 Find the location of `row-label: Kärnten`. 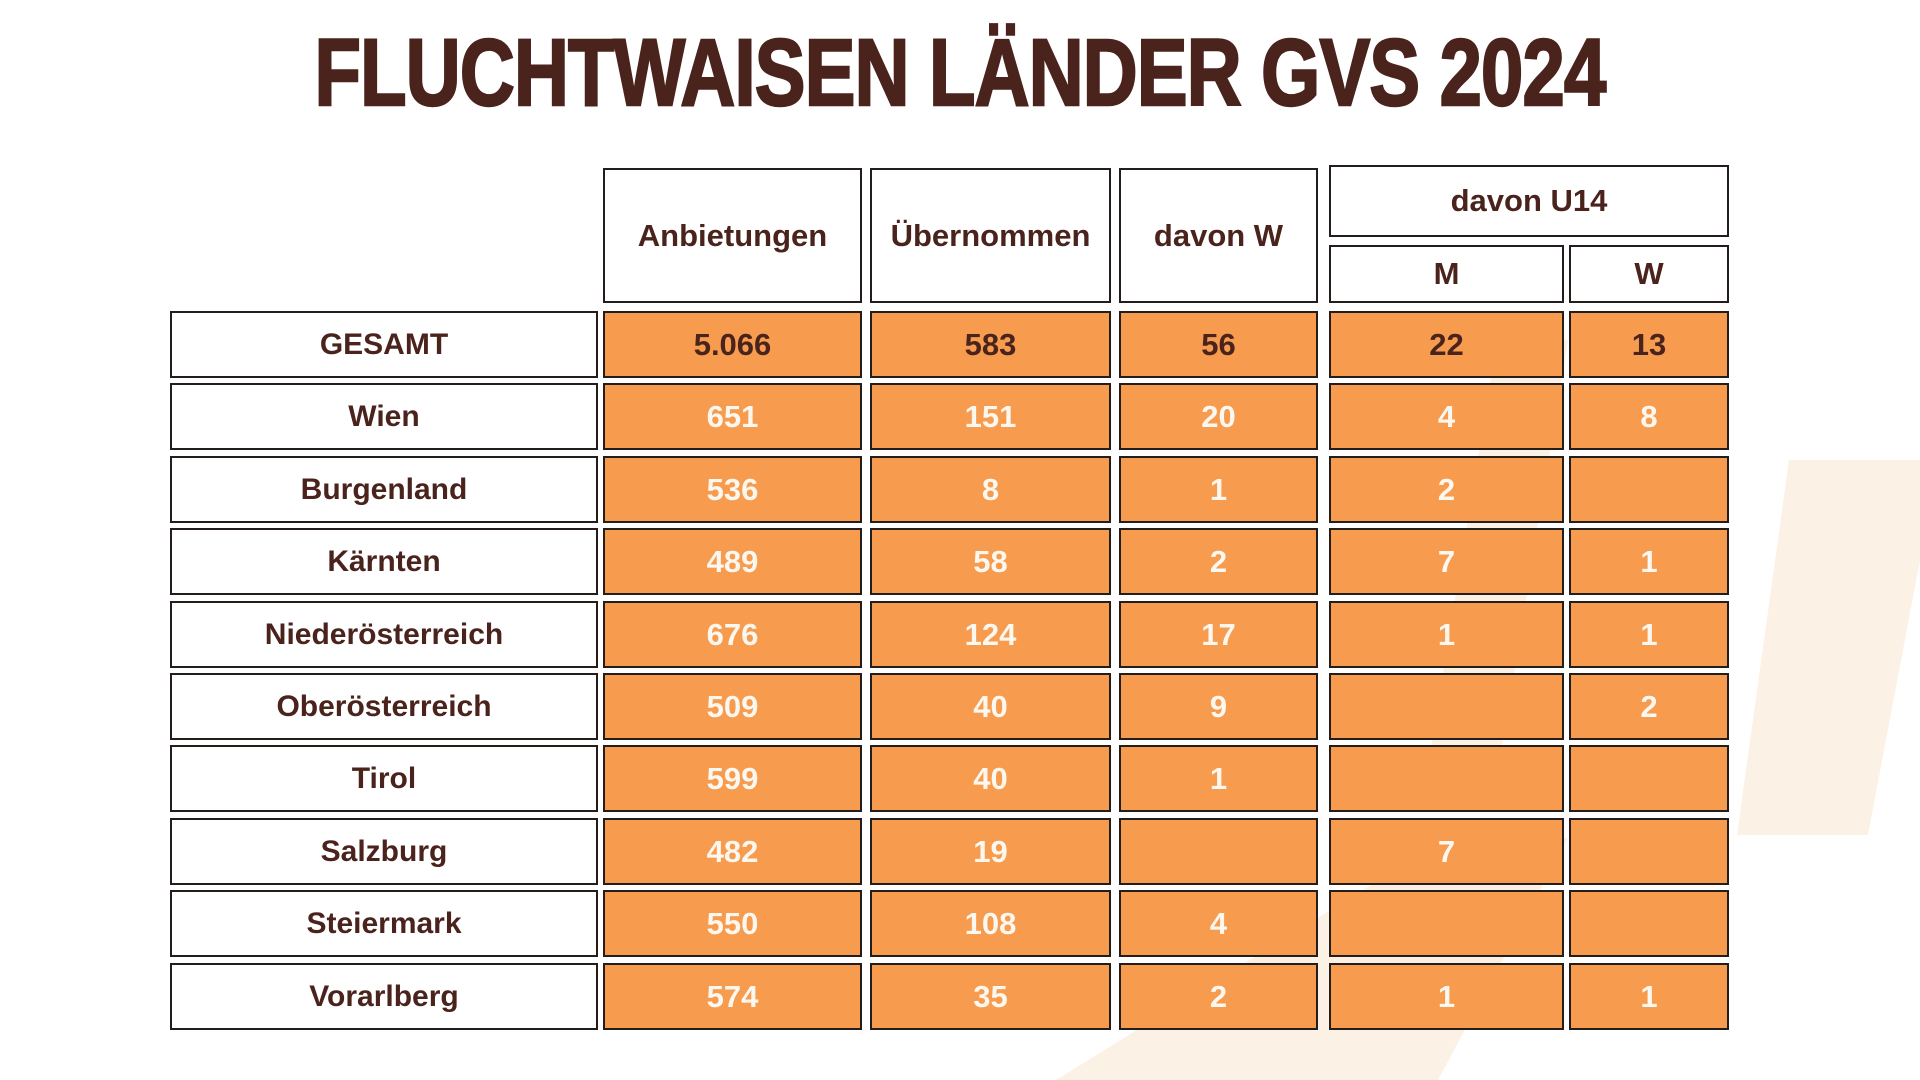

row-label: Kärnten is located at coordinates (384, 561).